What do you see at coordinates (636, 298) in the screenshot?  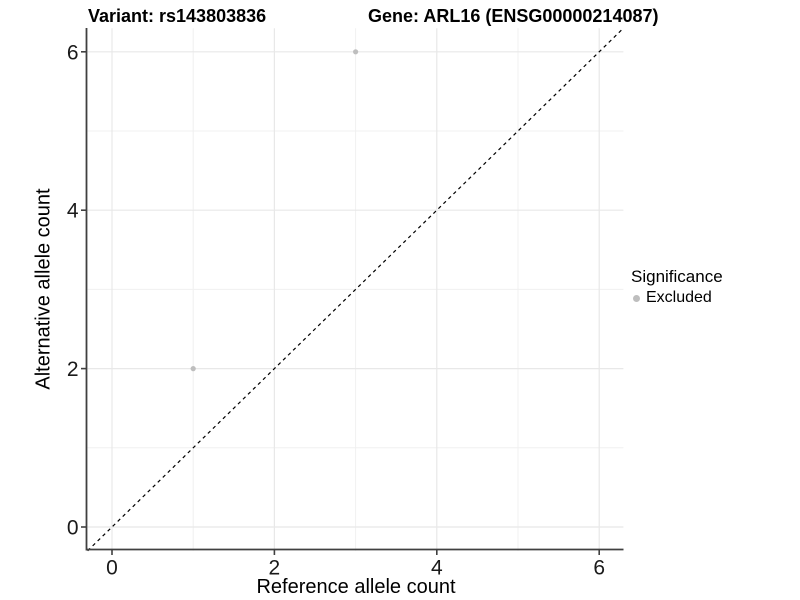 I see `excluded-point-swatch-icon` at bounding box center [636, 298].